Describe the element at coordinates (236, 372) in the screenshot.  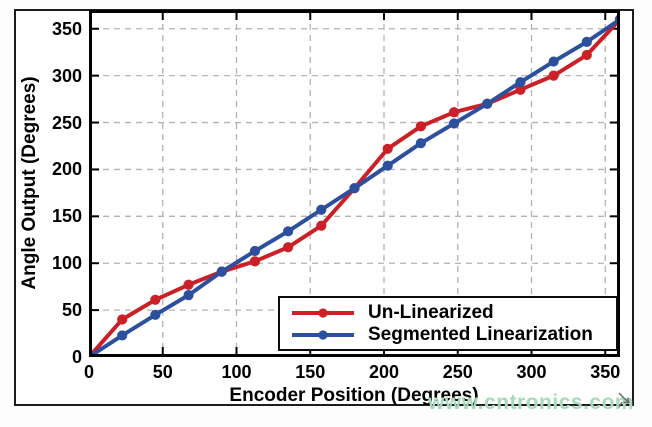
I see `x-tick-label: 100` at that location.